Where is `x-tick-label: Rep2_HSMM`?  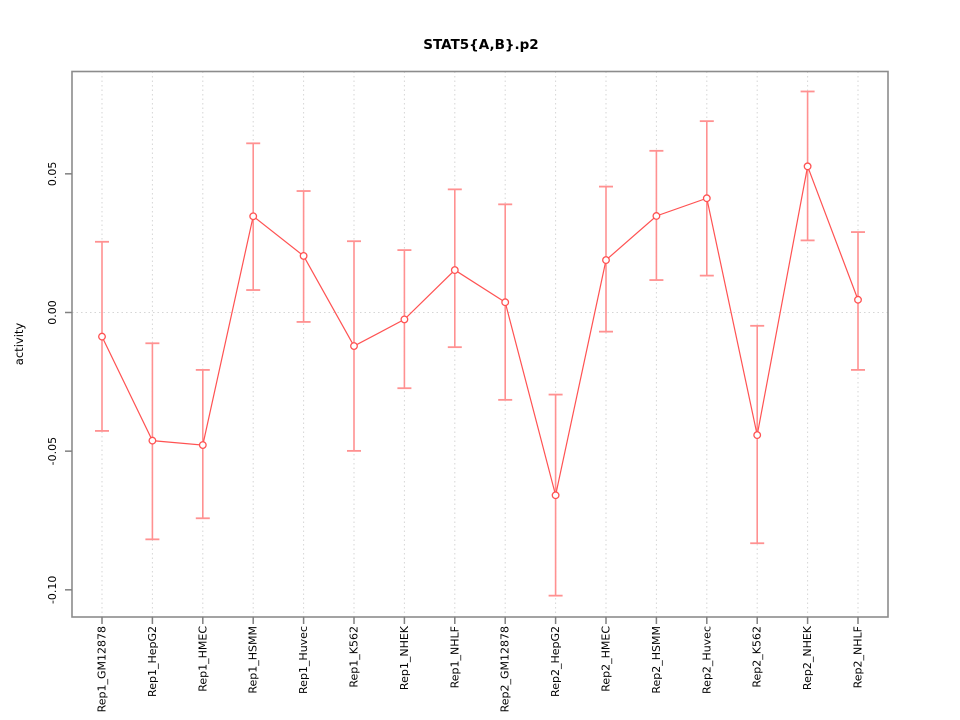 x-tick-label: Rep2_HSMM is located at coordinates (656, 660).